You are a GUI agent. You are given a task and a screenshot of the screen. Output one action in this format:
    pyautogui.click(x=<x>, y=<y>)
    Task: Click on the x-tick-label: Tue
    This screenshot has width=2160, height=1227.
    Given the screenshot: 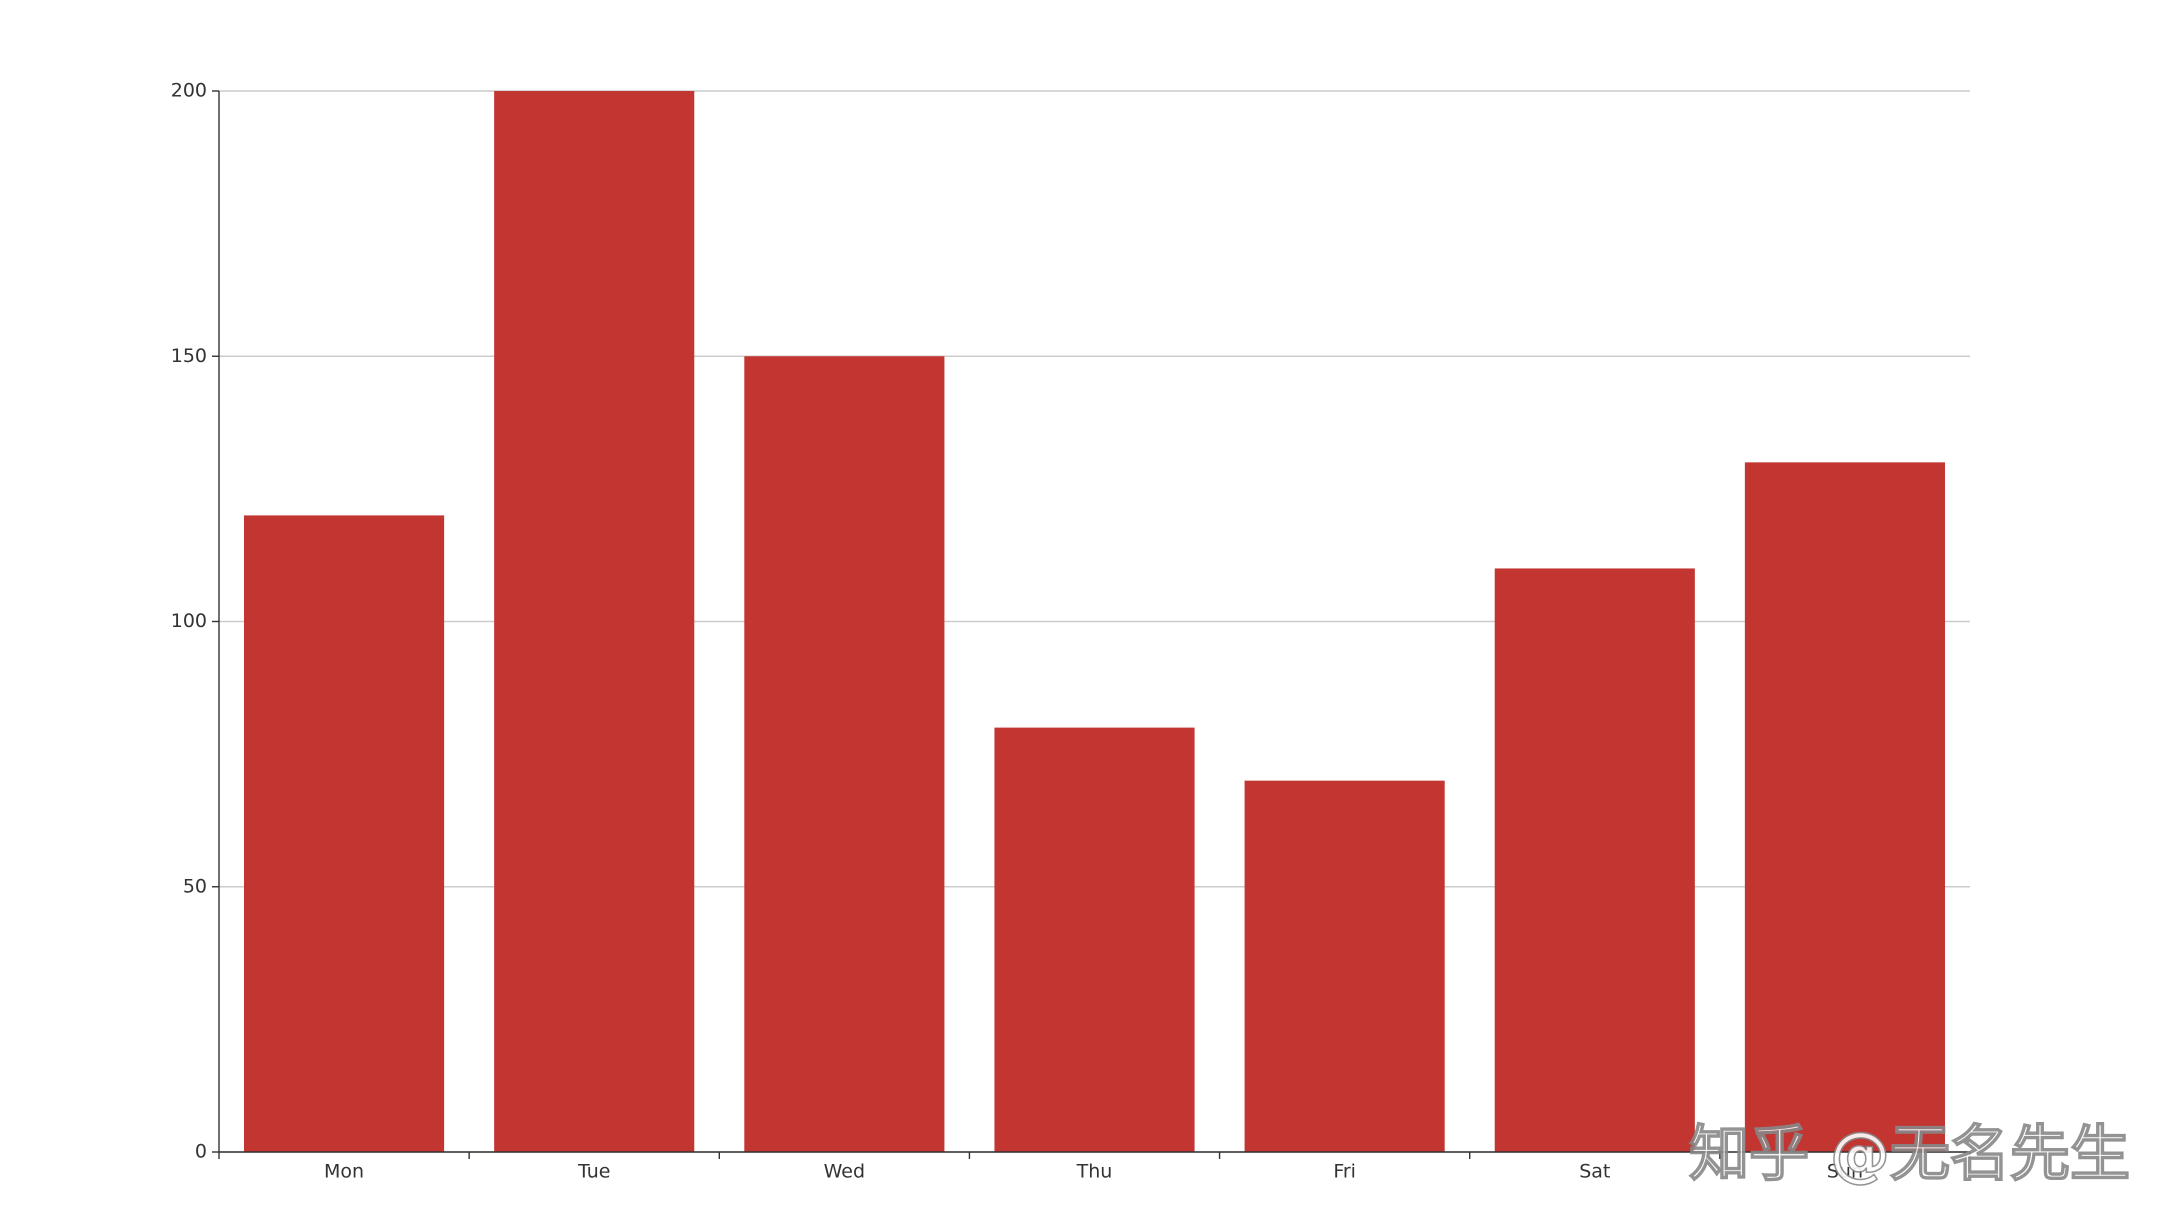 What is the action you would take?
    pyautogui.click(x=593, y=1172)
    